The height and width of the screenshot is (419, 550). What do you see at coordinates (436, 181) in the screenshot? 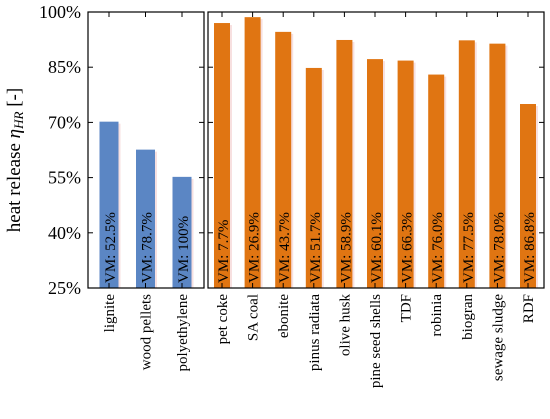
I see `bar-robinia` at bounding box center [436, 181].